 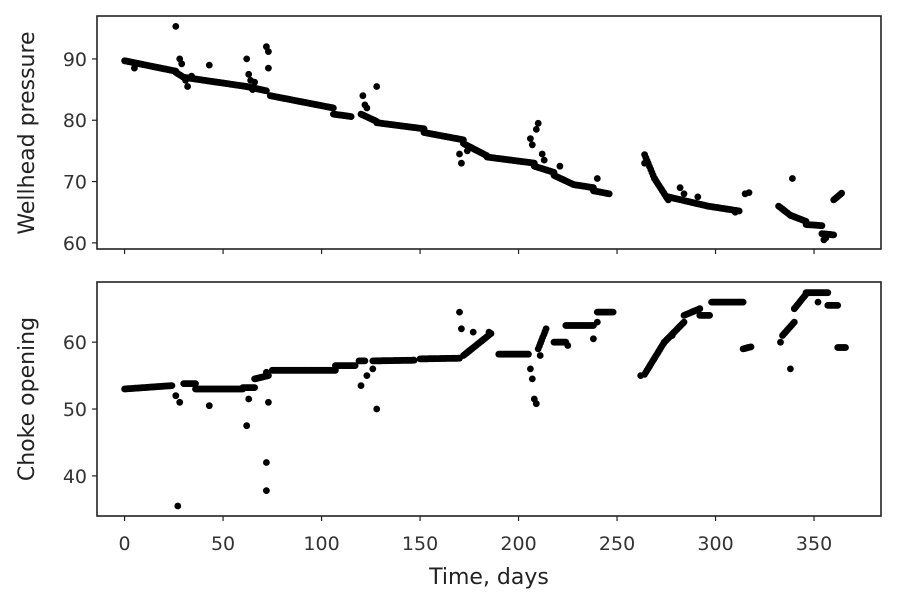 I want to click on choke-opening-x-tick-label: 150, so click(x=420, y=544).